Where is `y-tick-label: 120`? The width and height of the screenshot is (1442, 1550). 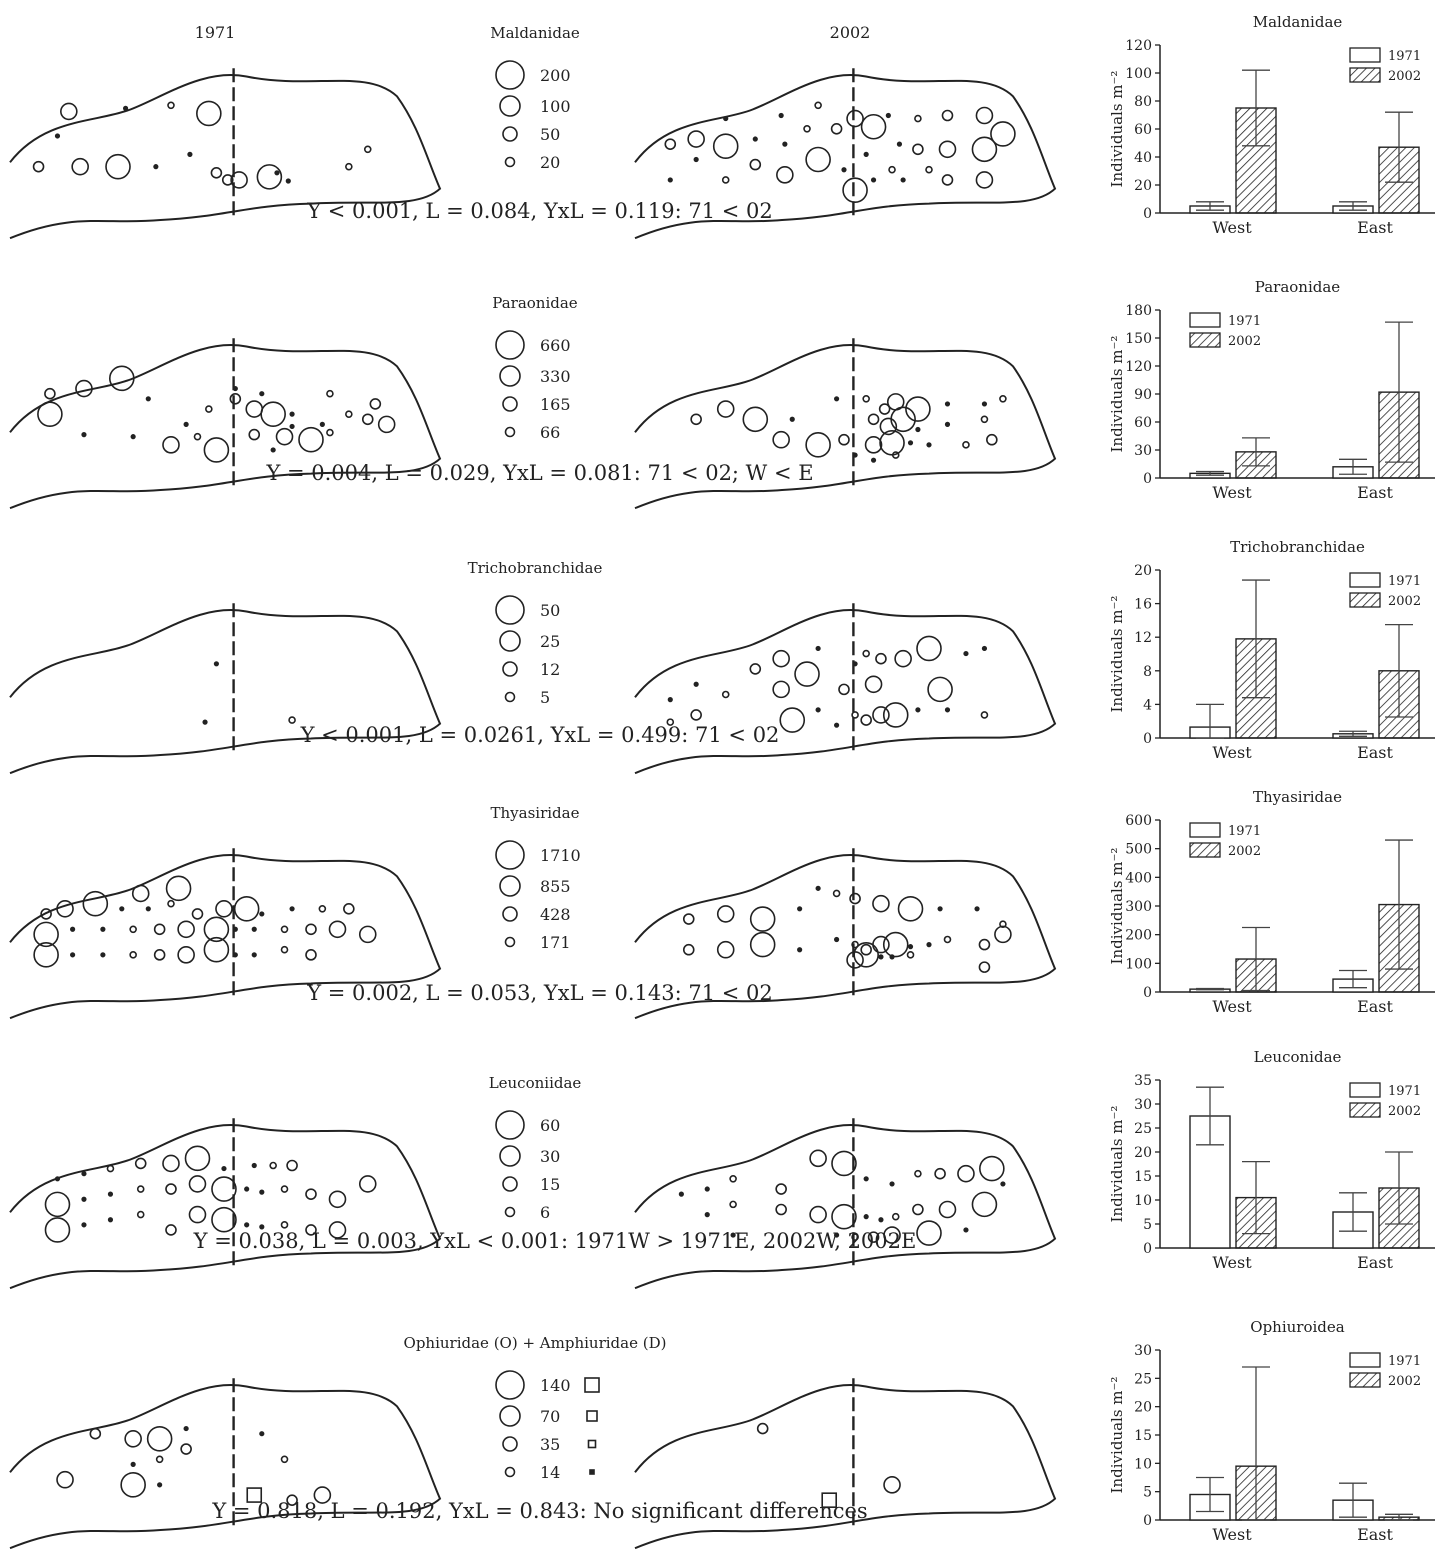 y-tick-label: 120 is located at coordinates (1138, 367).